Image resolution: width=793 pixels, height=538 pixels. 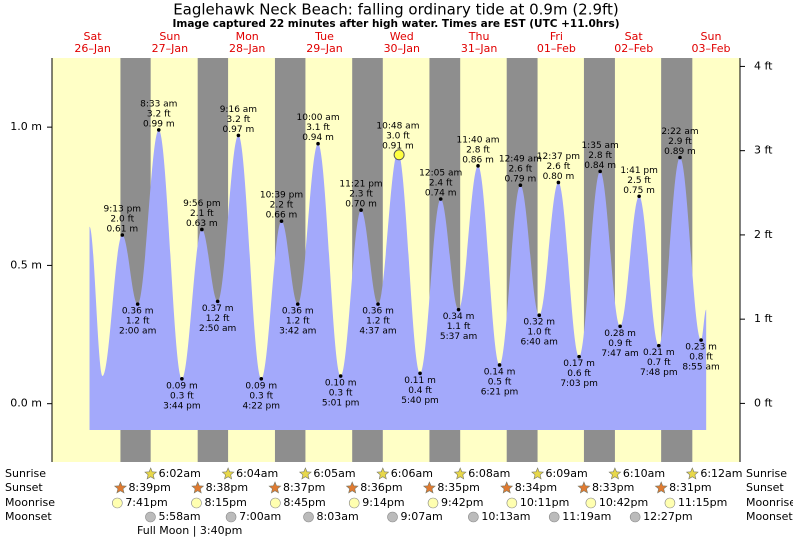 I want to click on day-name: Tue, so click(x=324, y=36).